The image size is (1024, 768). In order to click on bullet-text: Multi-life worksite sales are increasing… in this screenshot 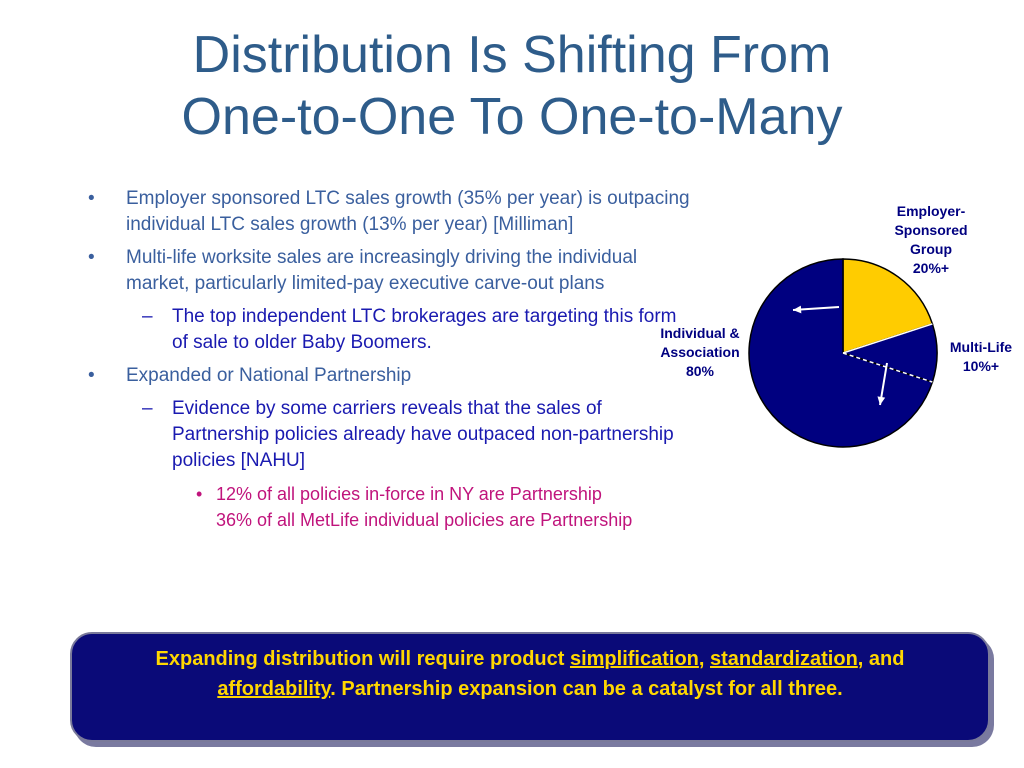, I will do `click(382, 270)`.